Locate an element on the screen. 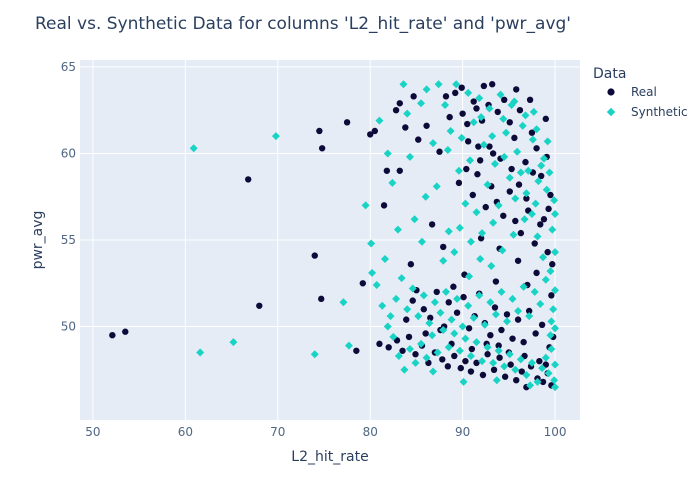 This screenshot has width=700, height=500. y-tick-label: 55 is located at coordinates (68, 240).